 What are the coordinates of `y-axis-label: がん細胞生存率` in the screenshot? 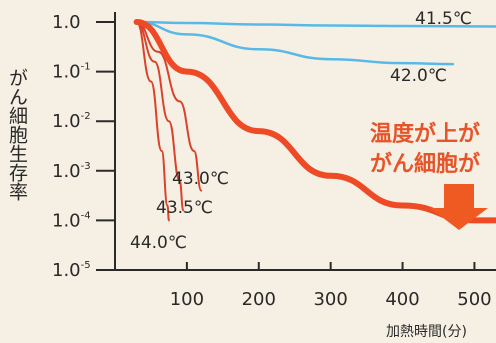 It's located at (17, 134).